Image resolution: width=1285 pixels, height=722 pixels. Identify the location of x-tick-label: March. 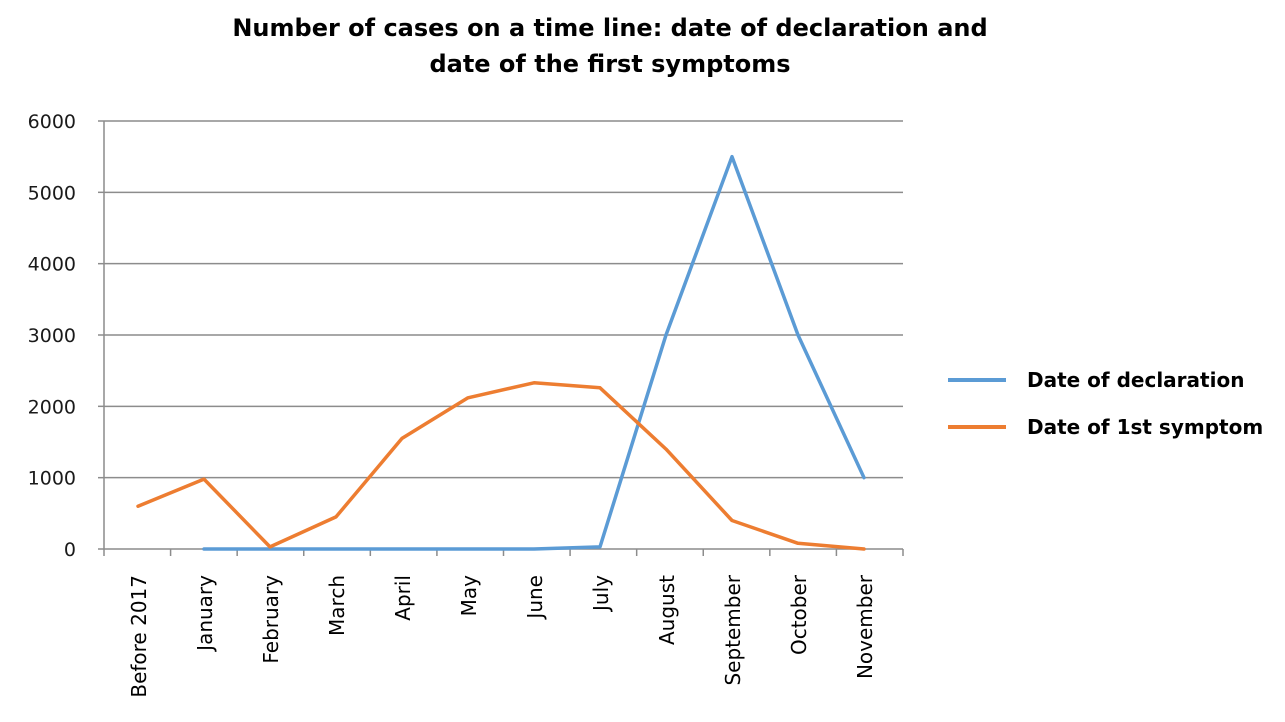
(337, 605).